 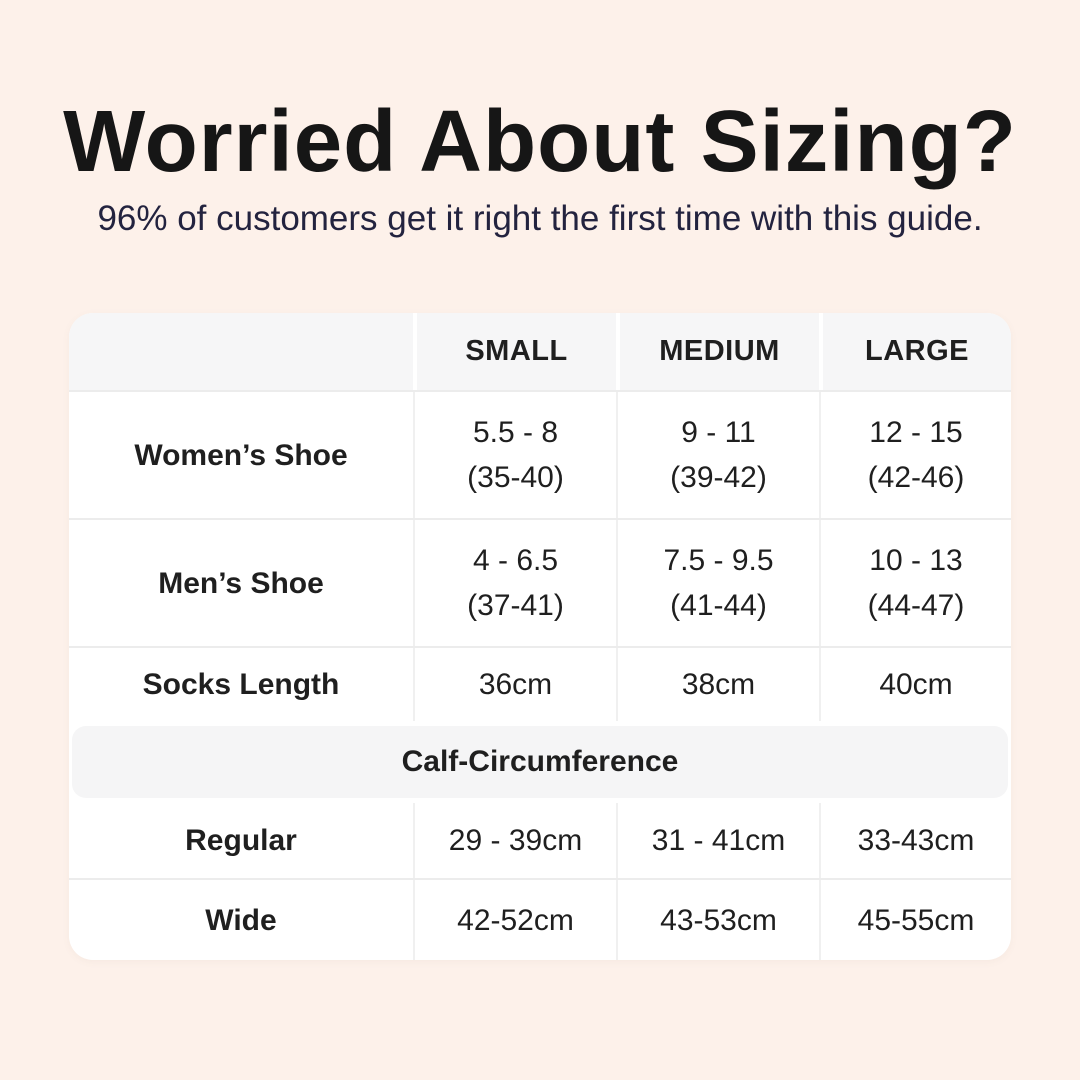 I want to click on value-line: 7.5 - 9.5, so click(x=718, y=560).